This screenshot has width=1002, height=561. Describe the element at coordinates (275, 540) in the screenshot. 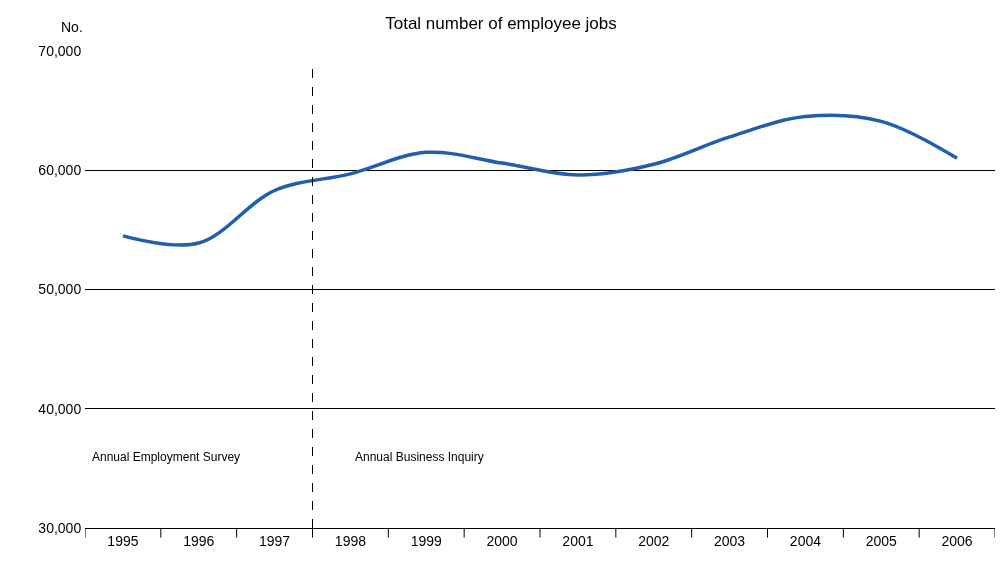

I see `x-tick-label: 1997` at that location.